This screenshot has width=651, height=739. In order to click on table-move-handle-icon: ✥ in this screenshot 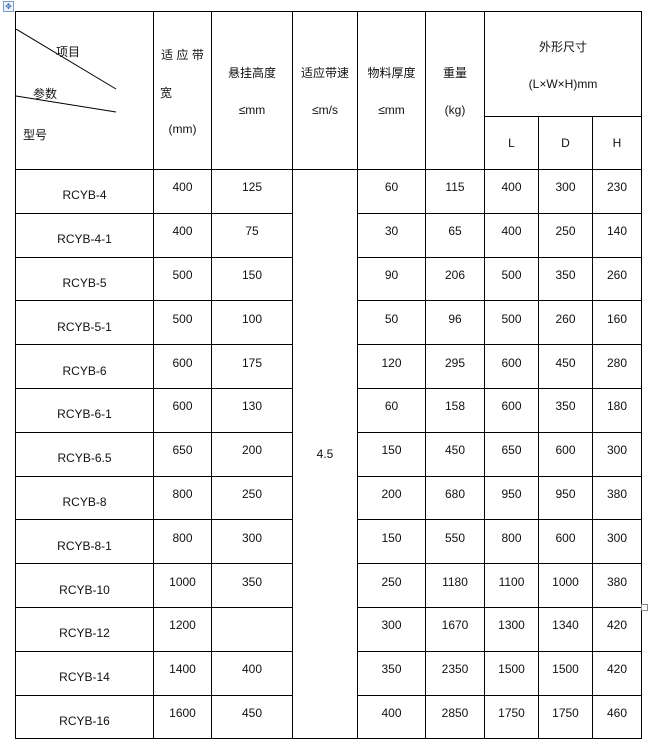, I will do `click(8, 6)`.